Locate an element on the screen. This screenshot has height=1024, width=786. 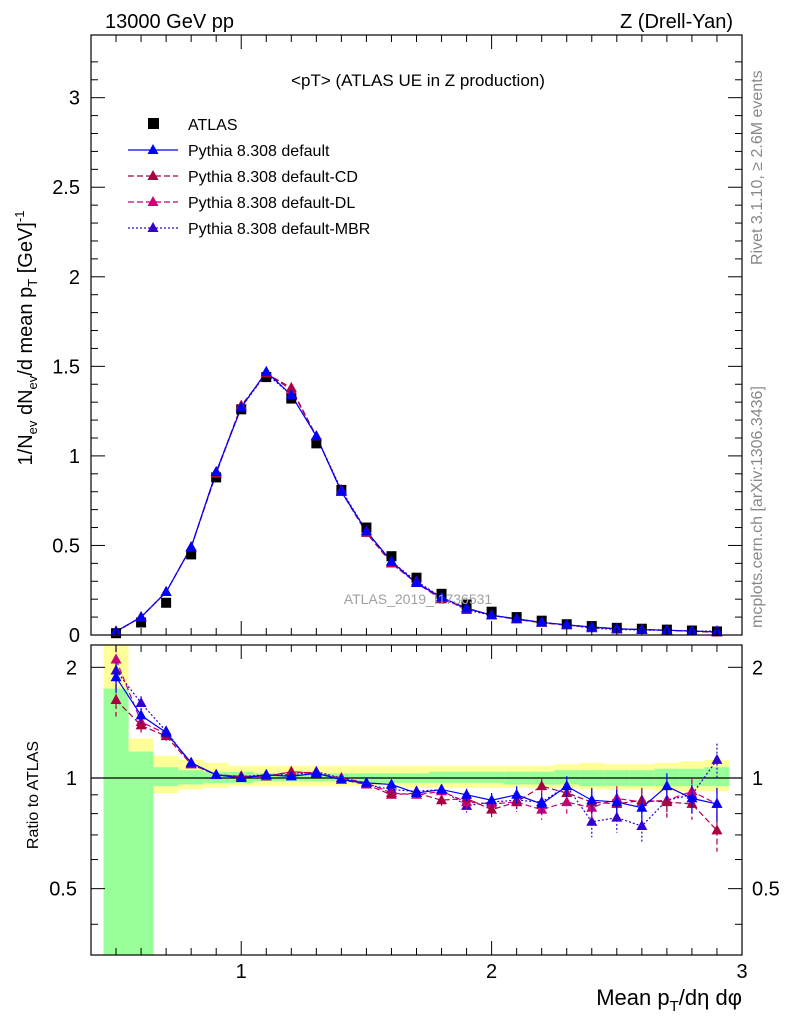
x-tick-label: 3 is located at coordinates (741, 972).